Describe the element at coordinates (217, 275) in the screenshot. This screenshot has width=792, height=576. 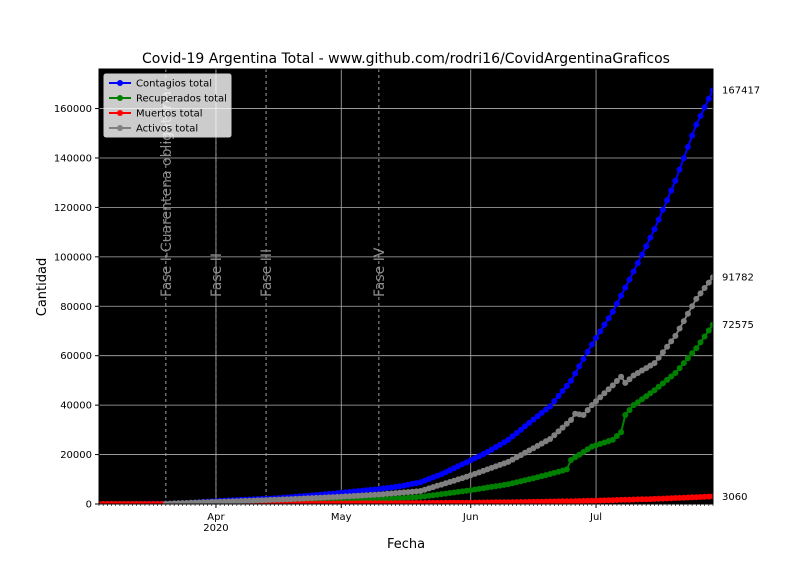
I see `phase-label: Fase II` at that location.